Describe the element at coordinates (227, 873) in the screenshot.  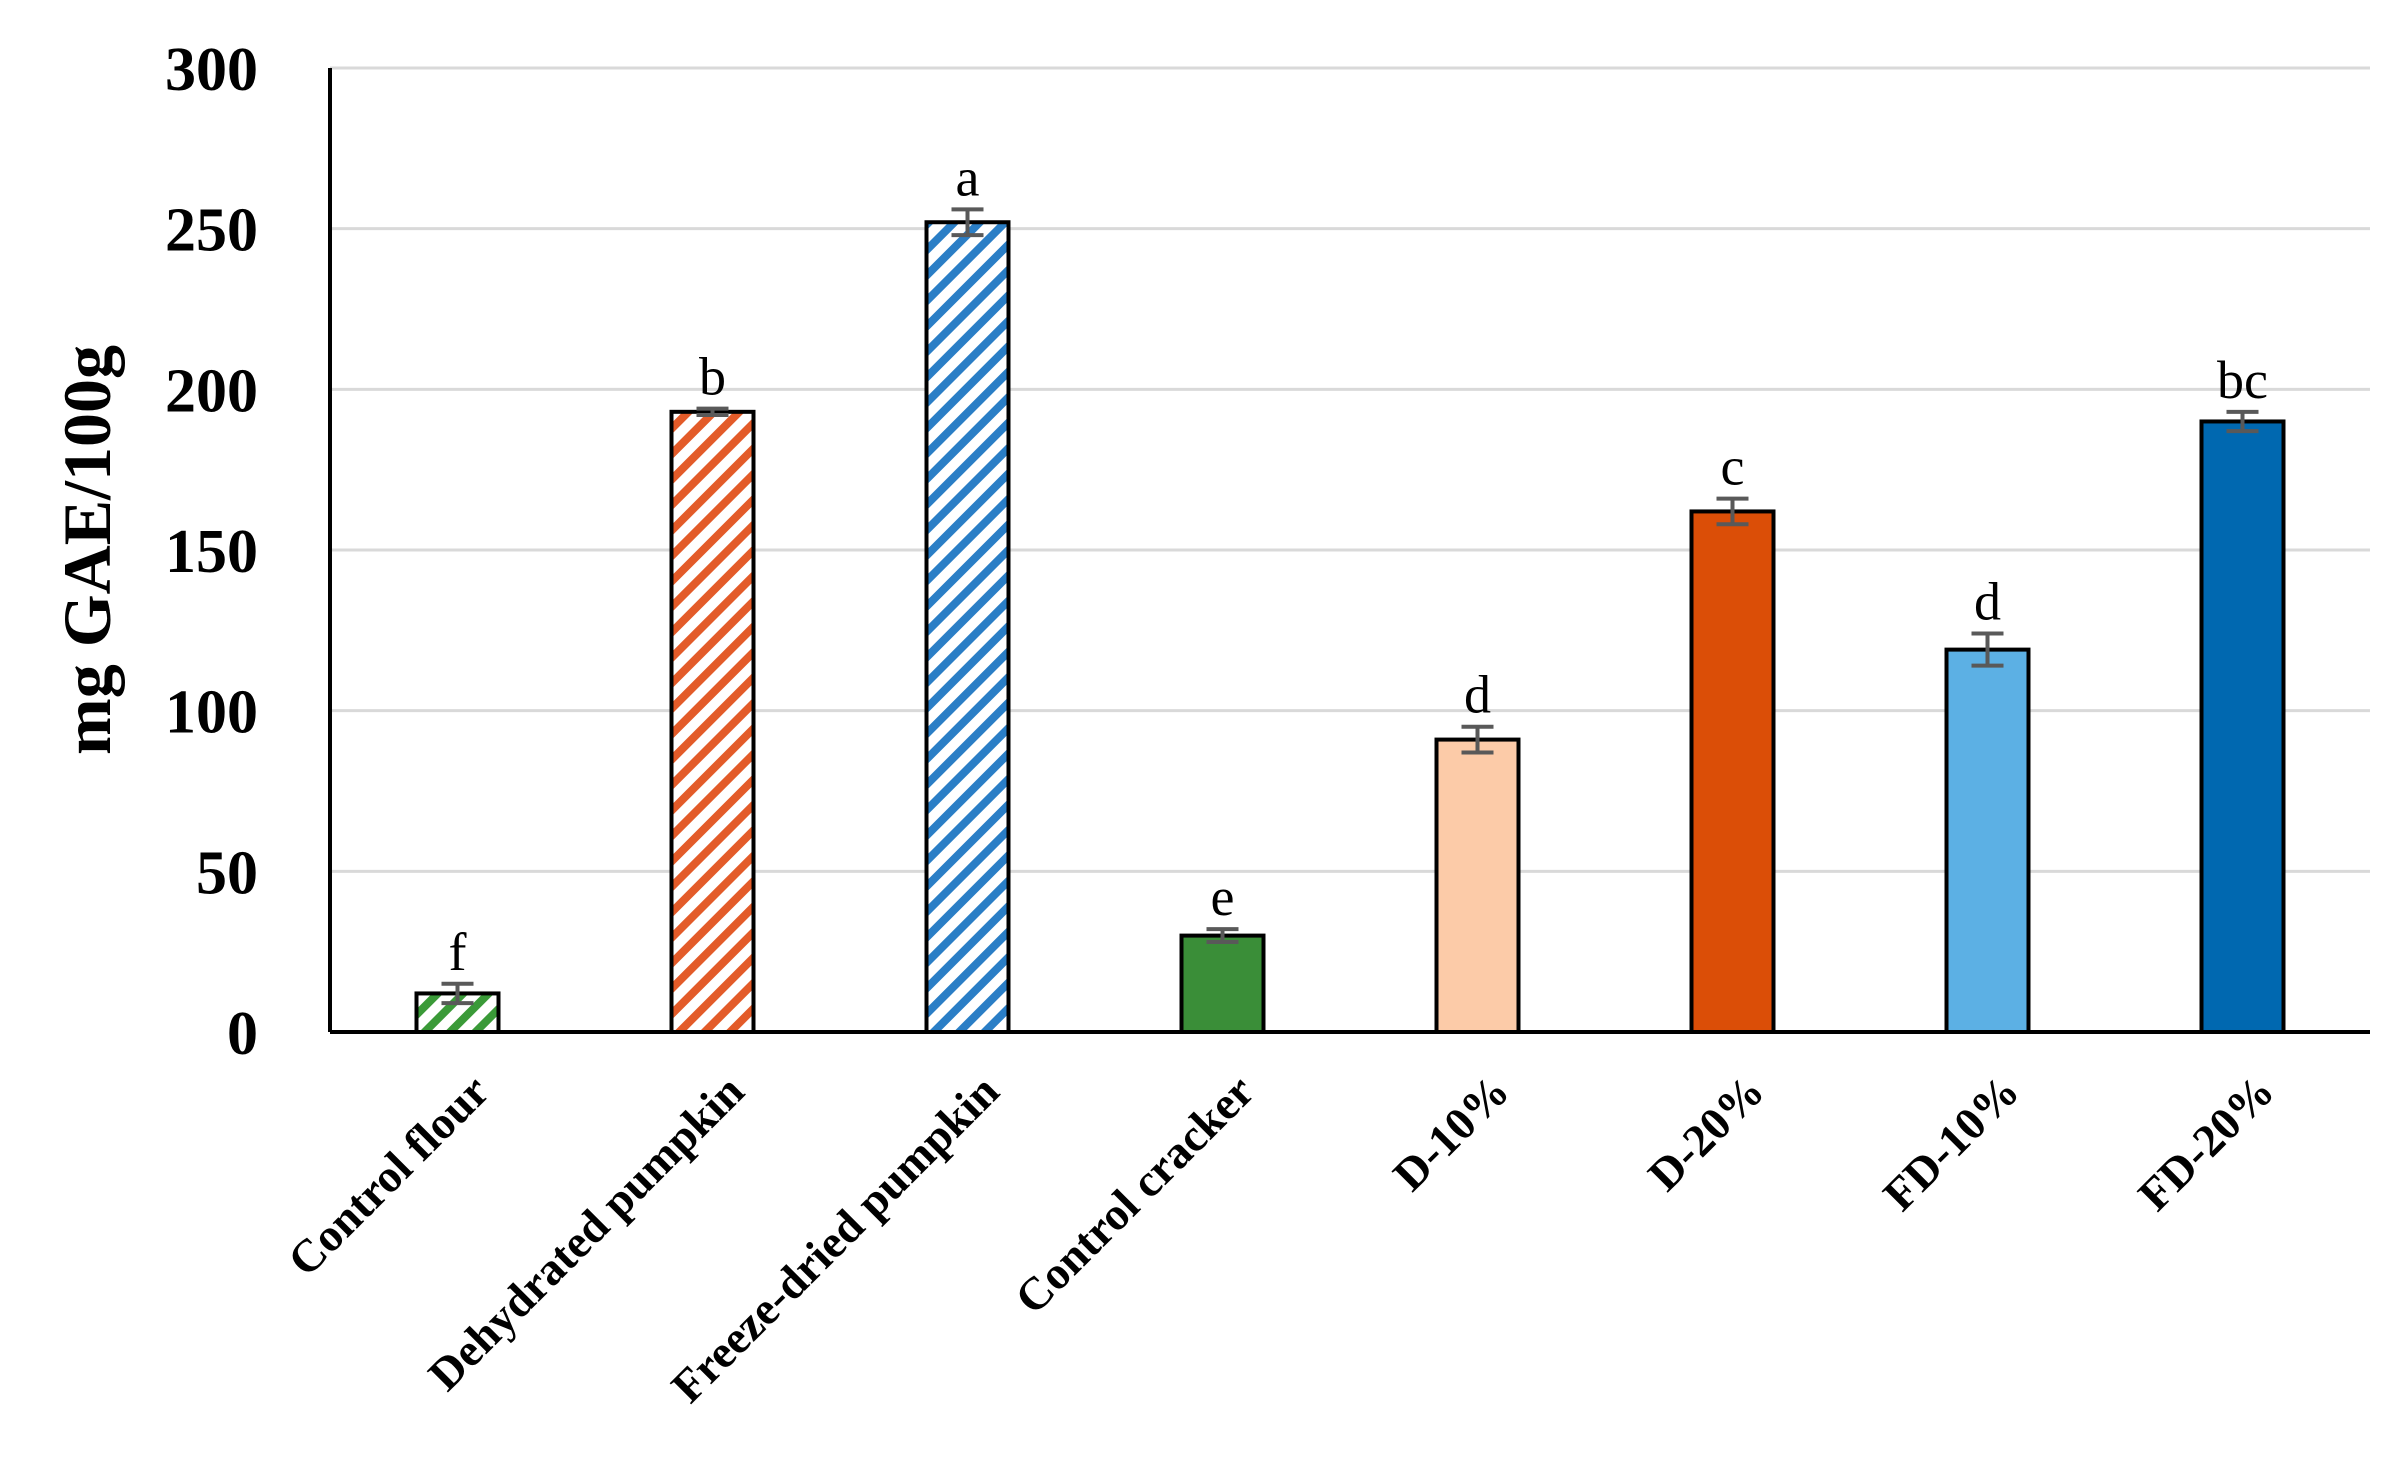
I see `y-tick-label: 50` at that location.